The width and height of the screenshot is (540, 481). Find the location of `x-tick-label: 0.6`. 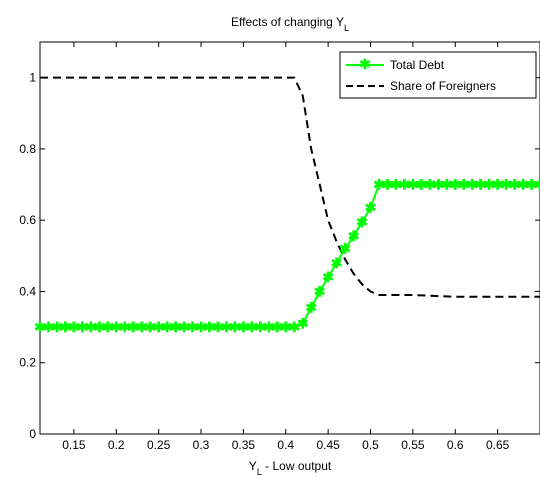

x-tick-label: 0.6 is located at coordinates (455, 445).